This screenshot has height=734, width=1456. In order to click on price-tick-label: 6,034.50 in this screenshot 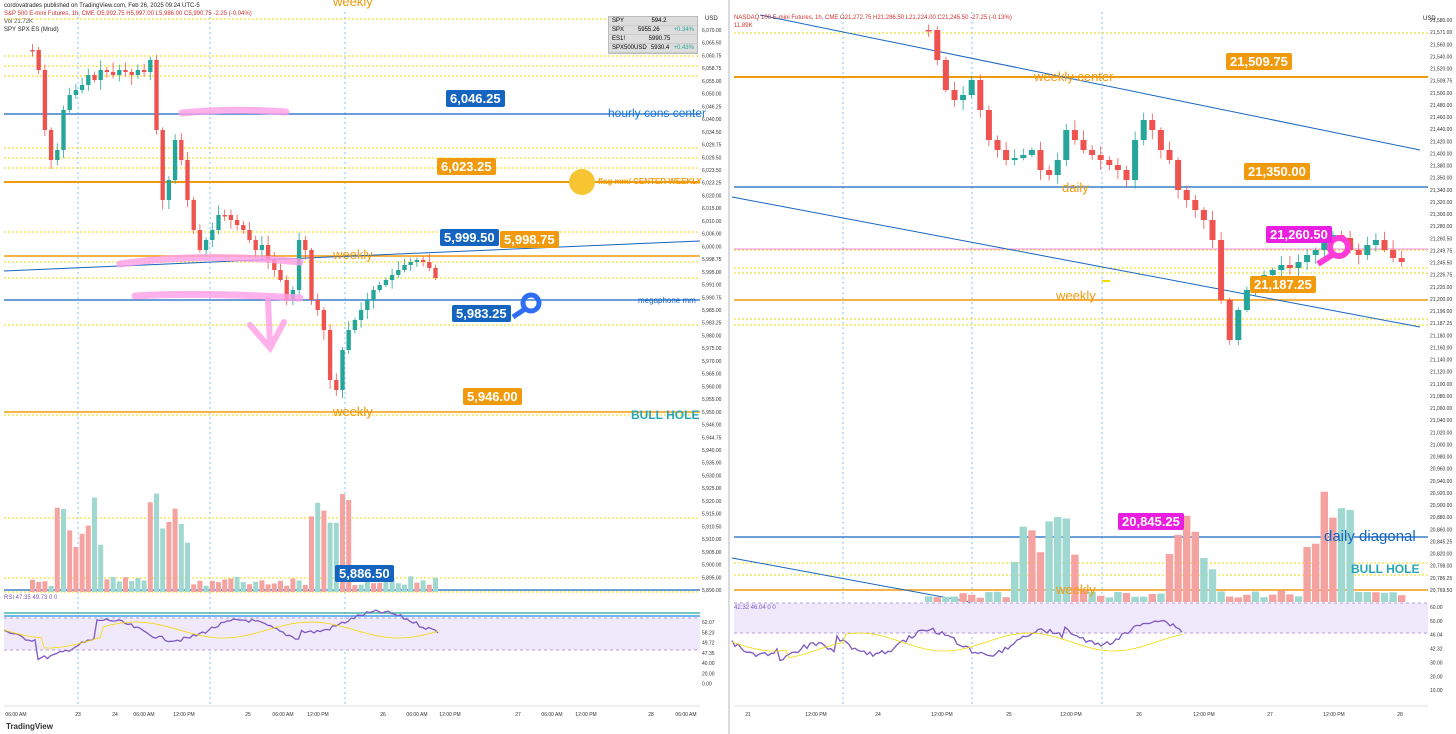, I will do `click(712, 133)`.